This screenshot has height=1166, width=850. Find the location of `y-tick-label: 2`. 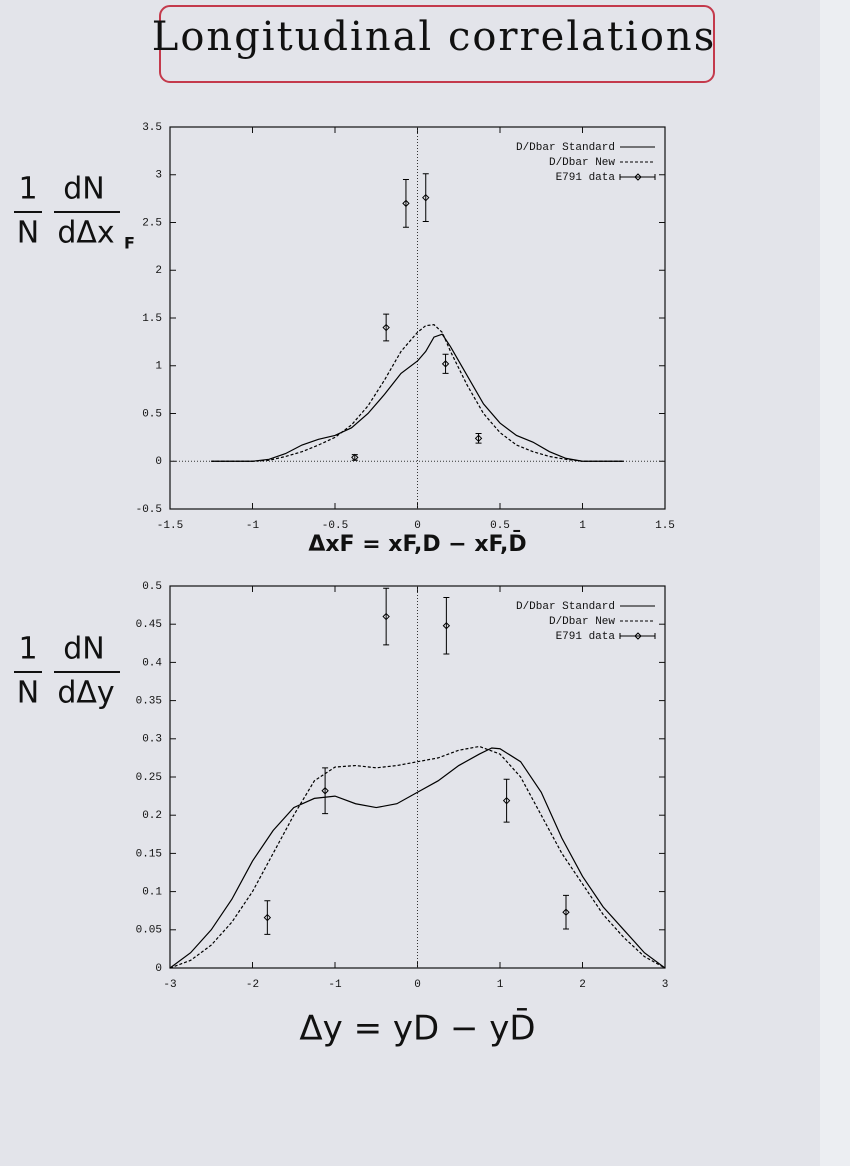

y-tick-label: 2 is located at coordinates (158, 271).